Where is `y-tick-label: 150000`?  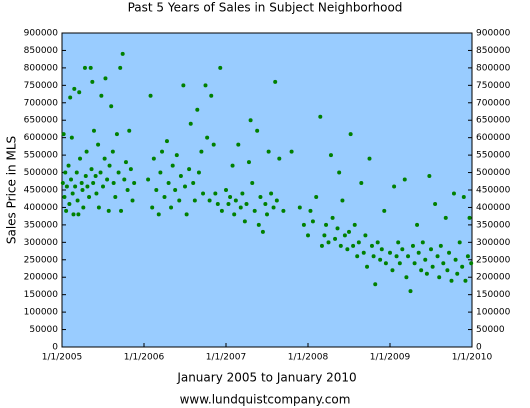
y-tick-label: 150000 is located at coordinates (41, 295).